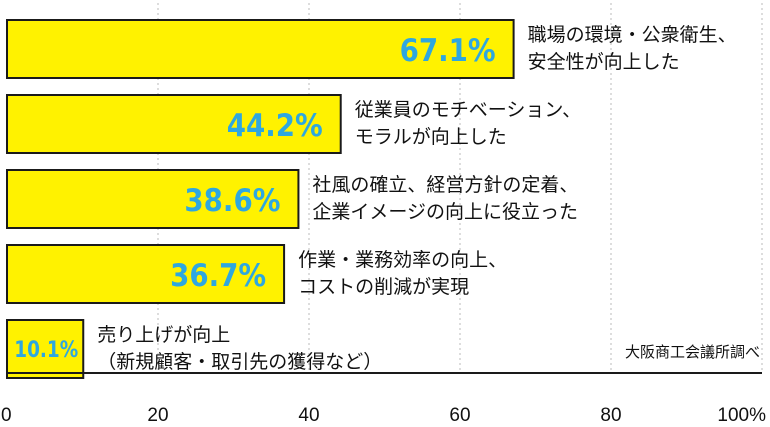  Describe the element at coordinates (468, 110) in the screenshot. I see `category-label-1-line-0: 従業員のモチベーション、` at that location.